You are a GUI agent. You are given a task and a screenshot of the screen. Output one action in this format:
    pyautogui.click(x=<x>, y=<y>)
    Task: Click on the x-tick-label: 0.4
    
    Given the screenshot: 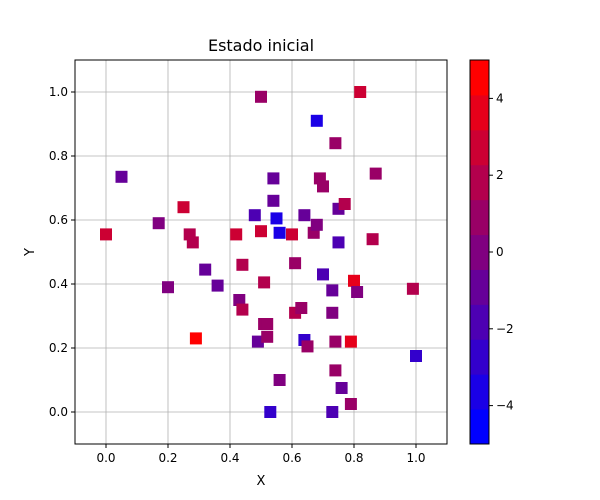 What is the action you would take?
    pyautogui.click(x=229, y=458)
    